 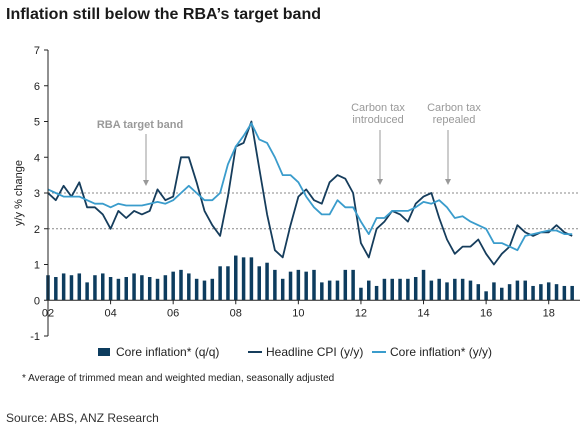 I want to click on y-tick-label: -1, so click(x=35, y=337).